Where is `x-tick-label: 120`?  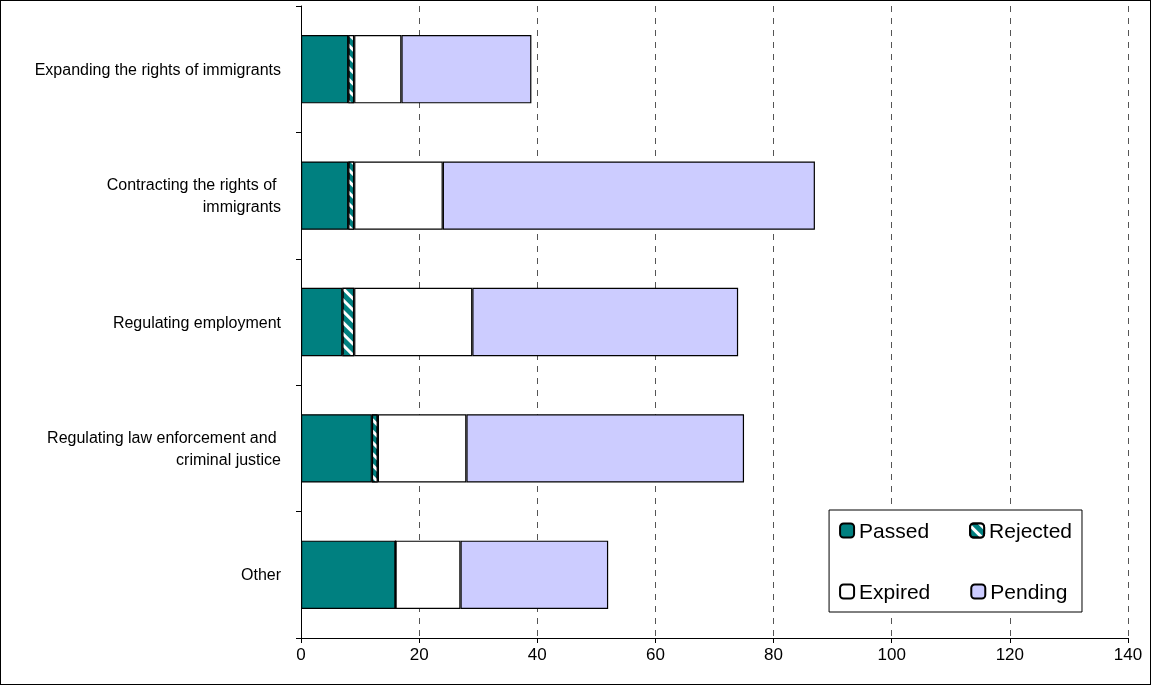
x-tick-label: 120 is located at coordinates (1010, 654).